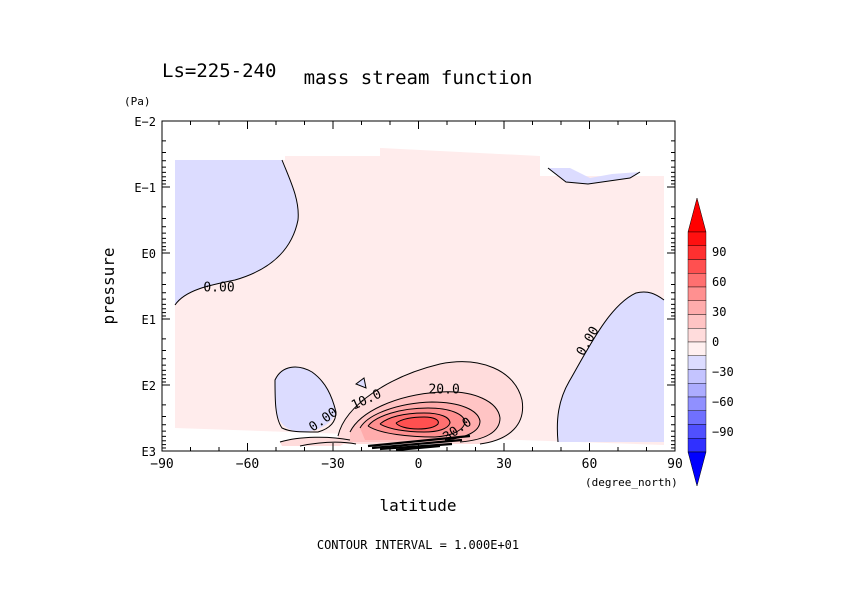  What do you see at coordinates (137, 101) in the screenshot?
I see `y-unit-label: (Pa)` at bounding box center [137, 101].